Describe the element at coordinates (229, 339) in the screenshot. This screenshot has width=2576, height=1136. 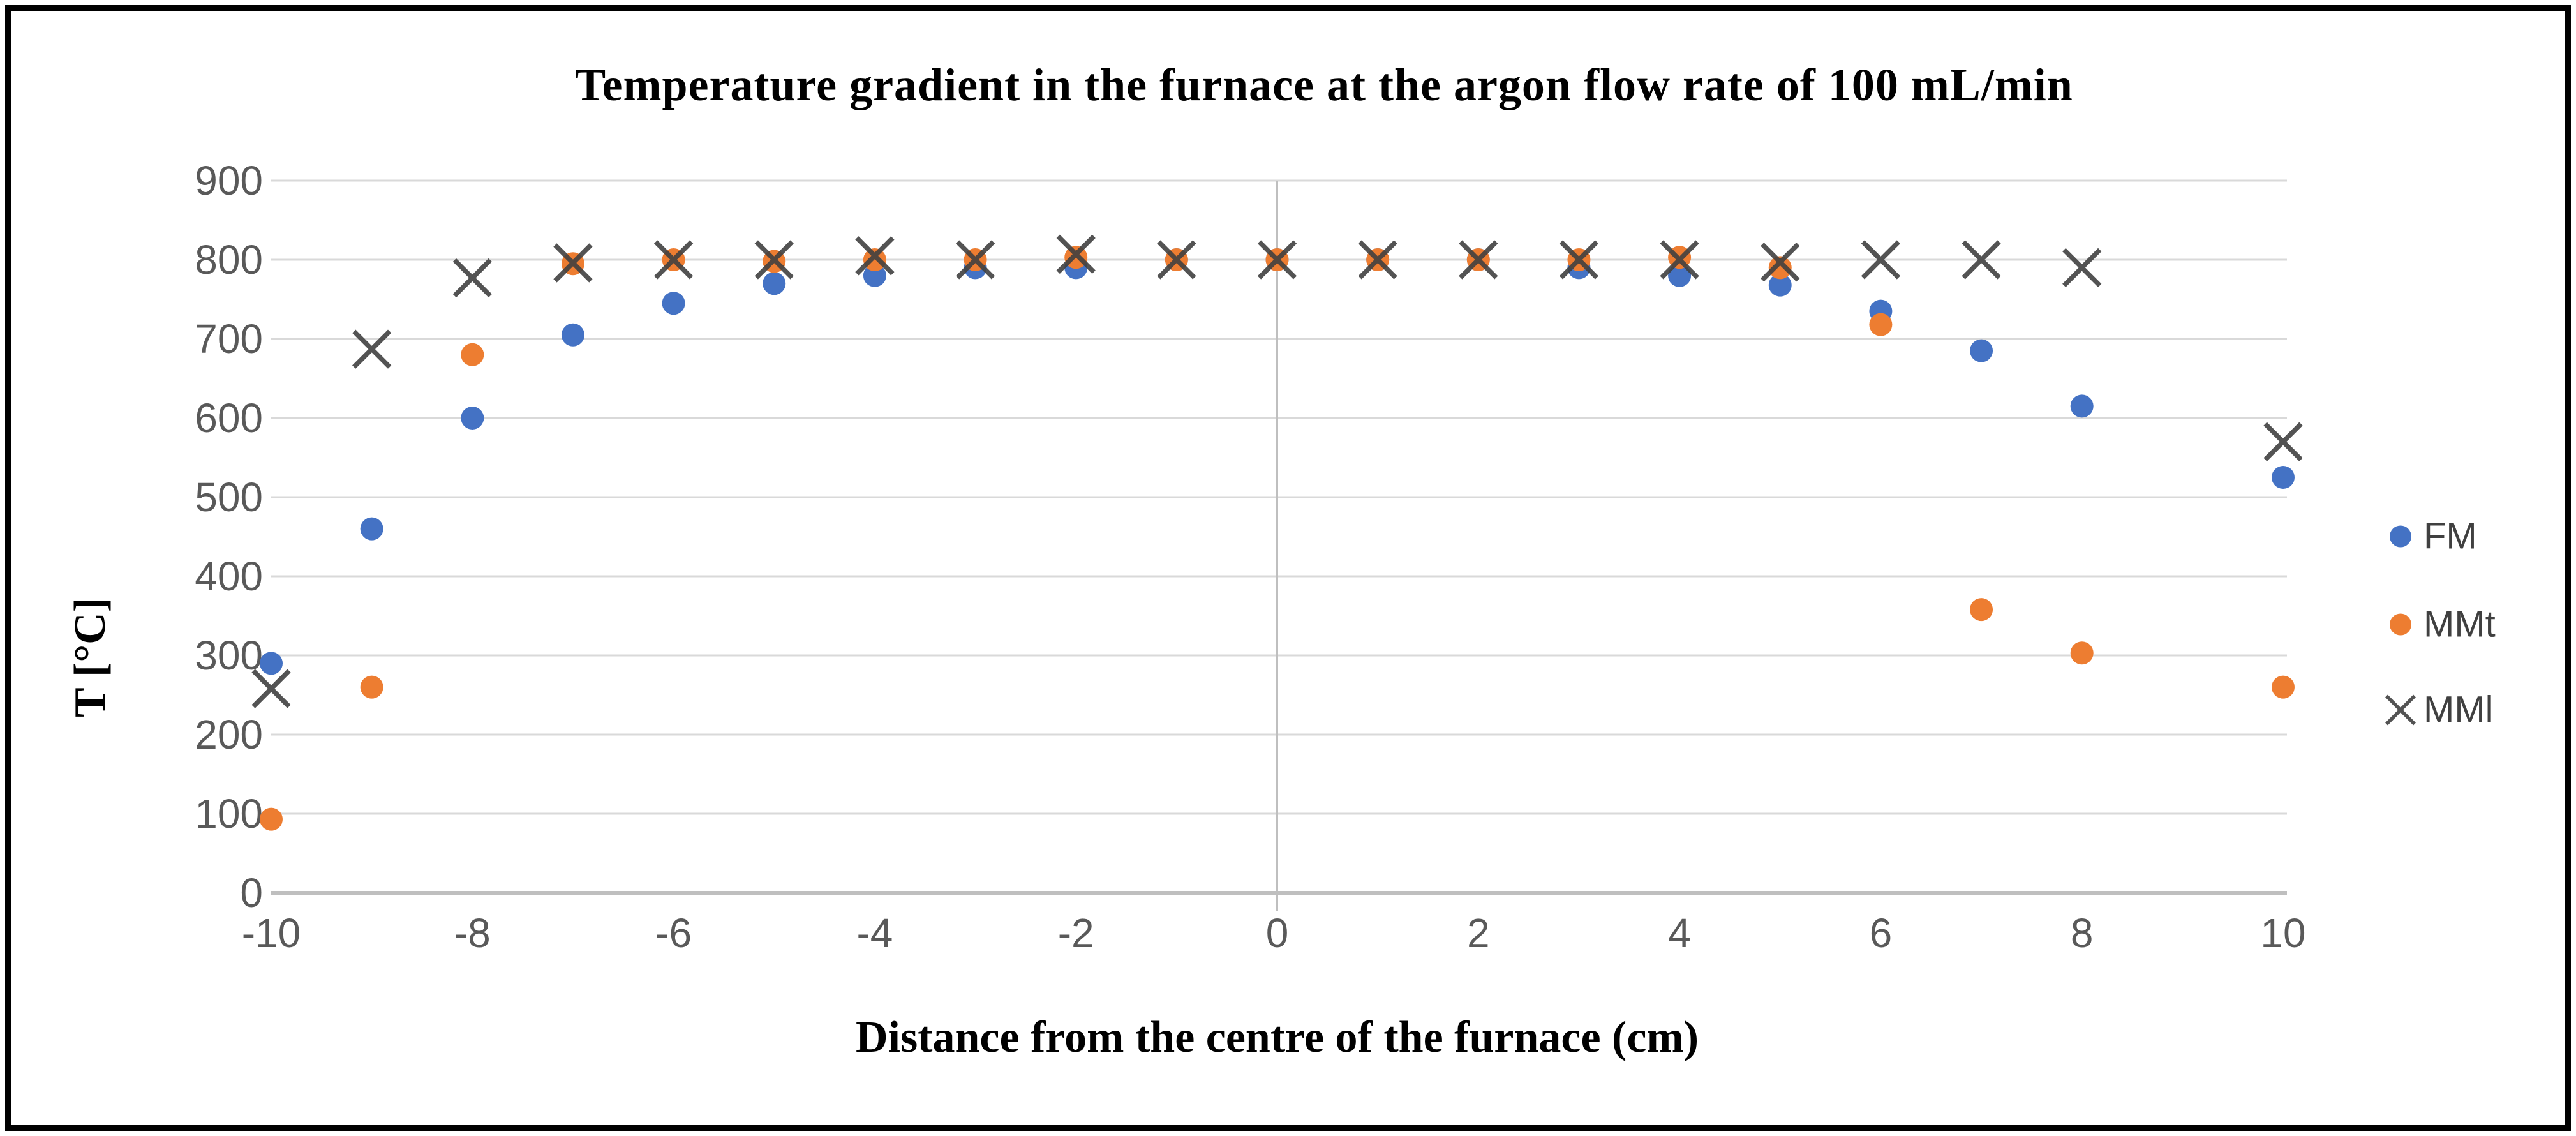
I see `y-tick-label: 700` at that location.